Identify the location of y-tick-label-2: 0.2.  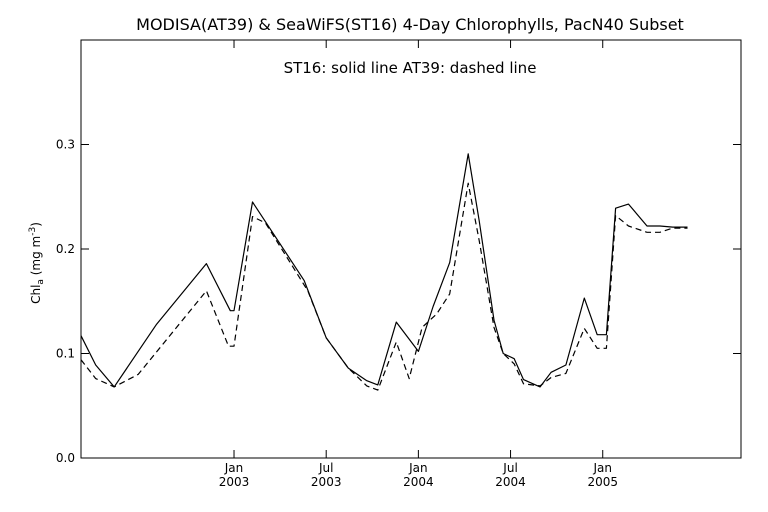
(65, 249).